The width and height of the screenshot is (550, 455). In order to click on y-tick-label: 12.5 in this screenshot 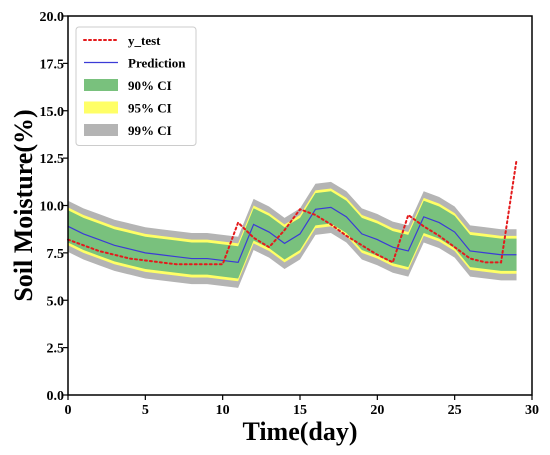, I will do `click(52, 159)`.